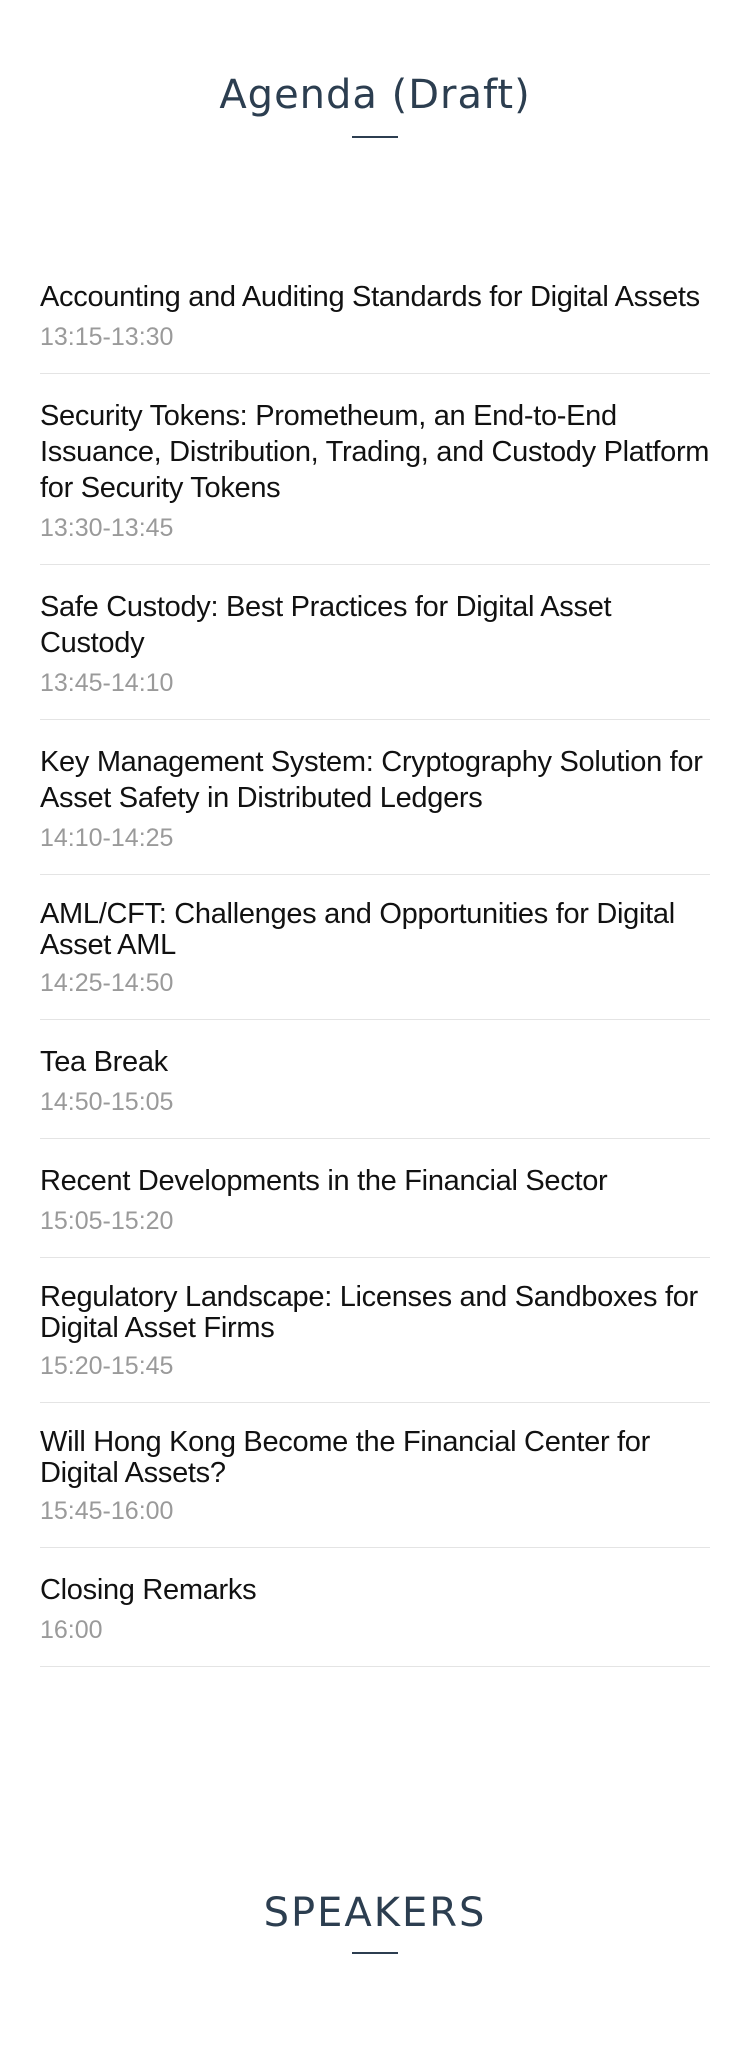  Describe the element at coordinates (107, 1221) in the screenshot. I see `agenda-item-time: 15:05-15:20` at that location.